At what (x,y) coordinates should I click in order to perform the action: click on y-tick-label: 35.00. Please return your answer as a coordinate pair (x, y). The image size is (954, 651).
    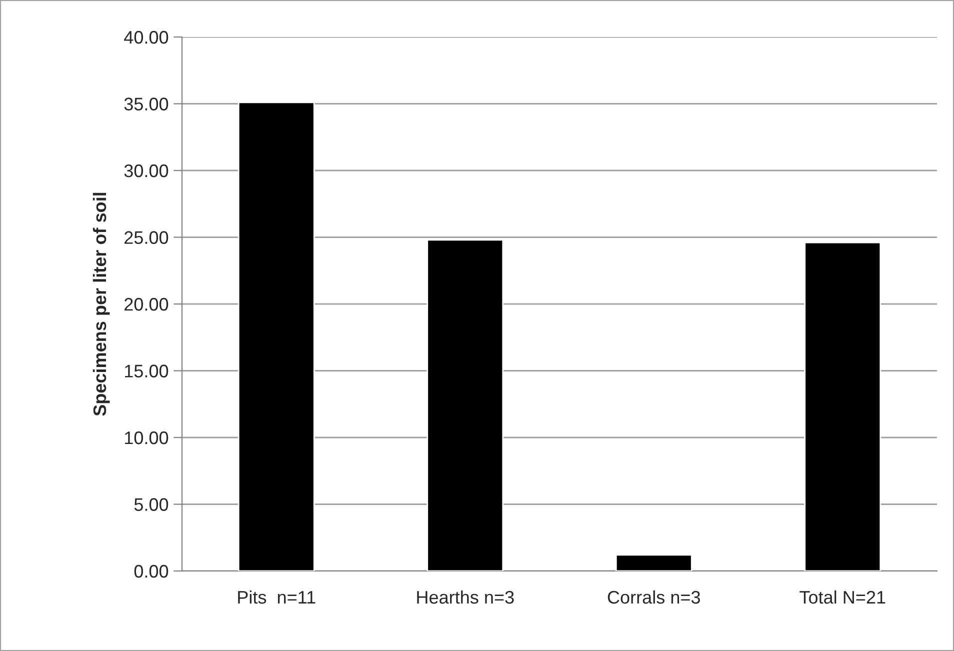
    Looking at the image, I should click on (146, 104).